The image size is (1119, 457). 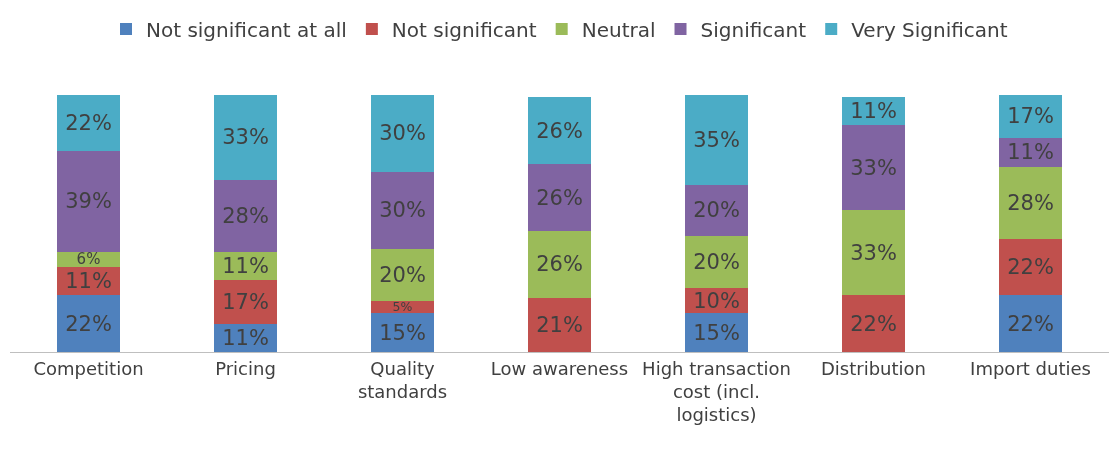 What do you see at coordinates (716, 300) in the screenshot?
I see `data-label: 10%` at bounding box center [716, 300].